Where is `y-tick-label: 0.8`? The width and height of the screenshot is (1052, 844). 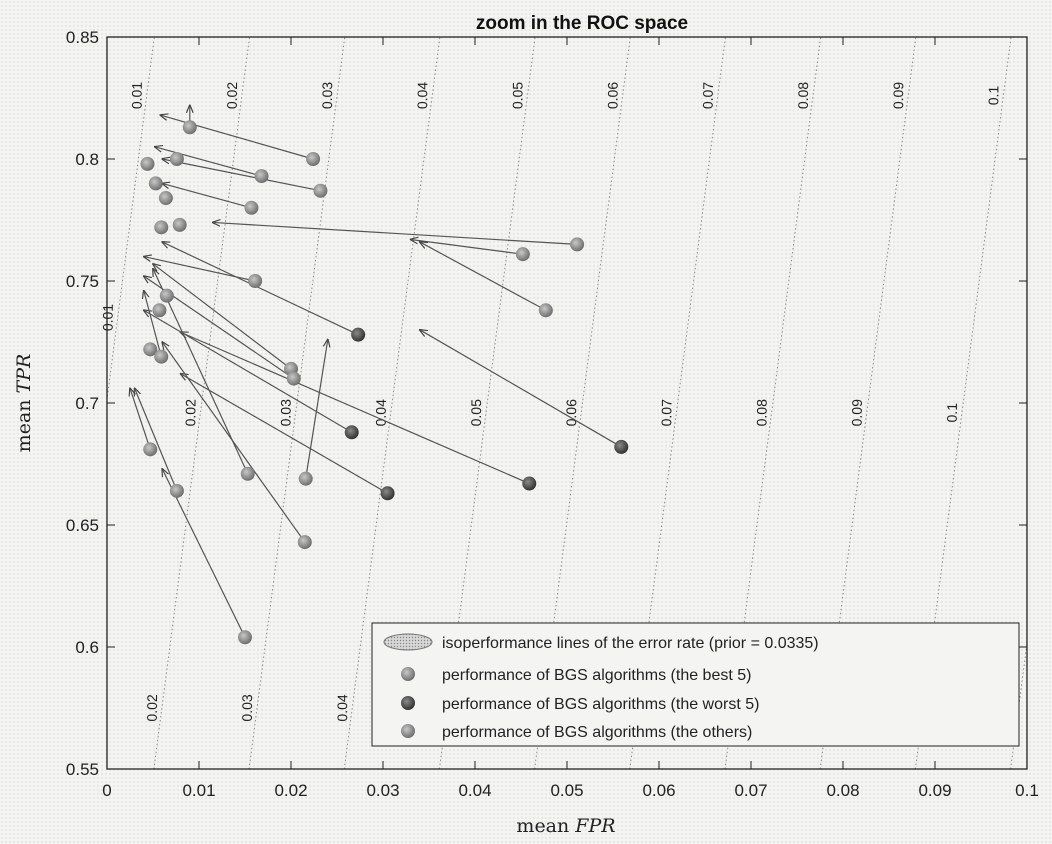
y-tick-label: 0.8 is located at coordinates (87, 159).